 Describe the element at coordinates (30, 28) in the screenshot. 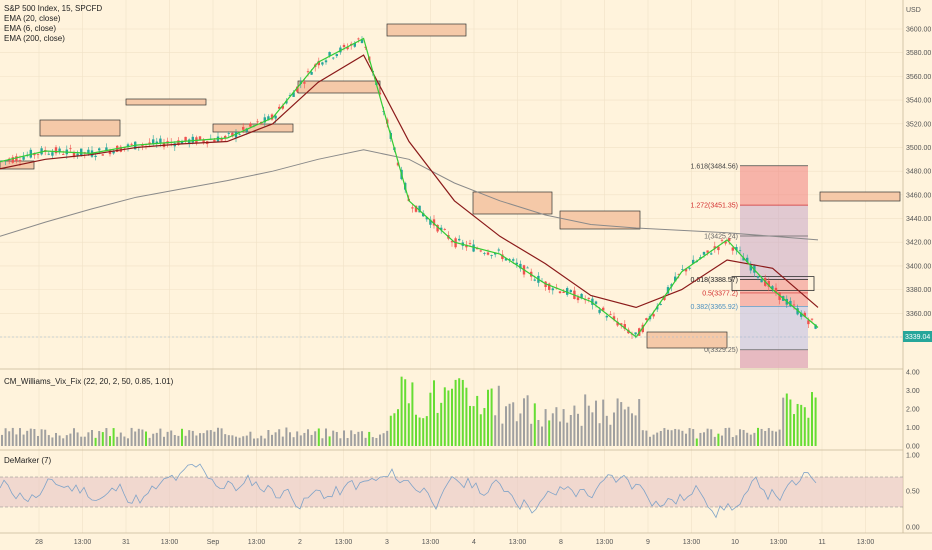

I see `legend-ema6: EMA (6, close)` at that location.